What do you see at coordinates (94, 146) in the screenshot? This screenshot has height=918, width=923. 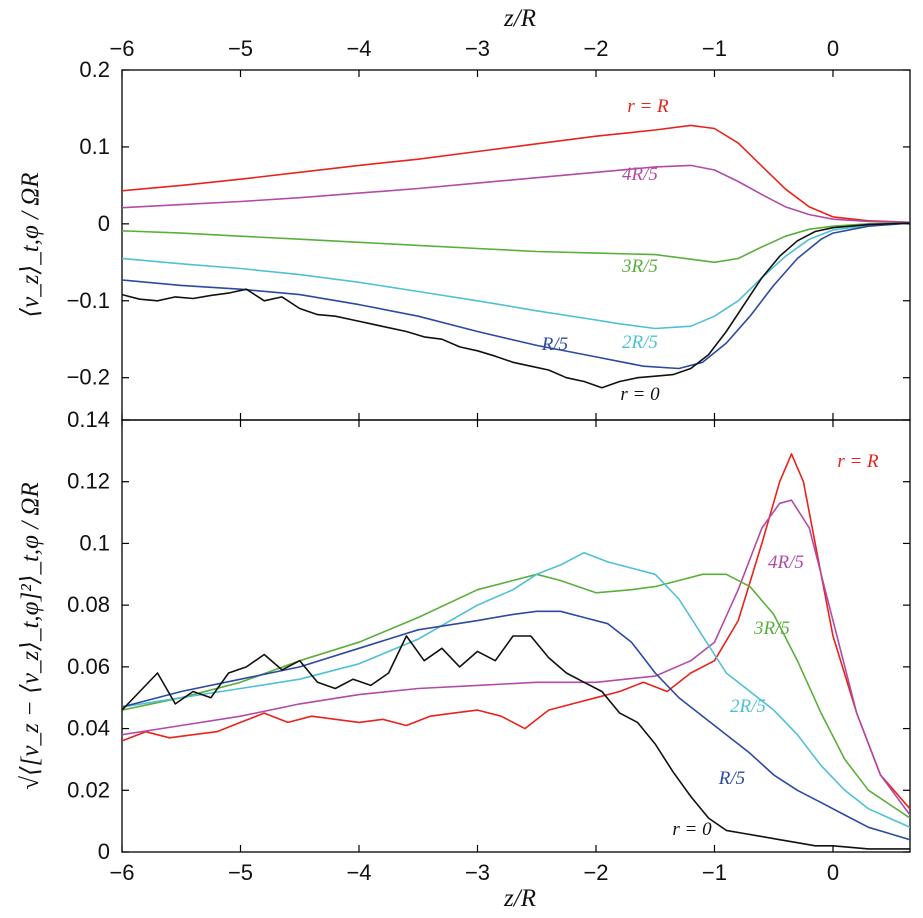 I see `top-y-tick-label: 0.1` at bounding box center [94, 146].